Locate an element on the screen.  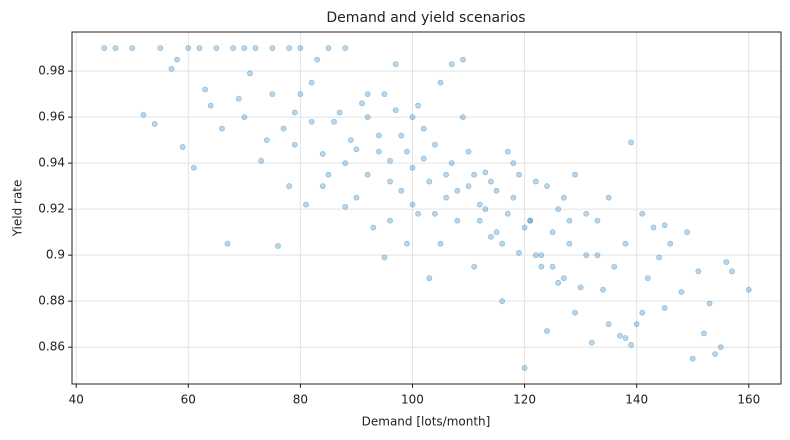
y-tick-label: 0.94 is located at coordinates (51, 163).